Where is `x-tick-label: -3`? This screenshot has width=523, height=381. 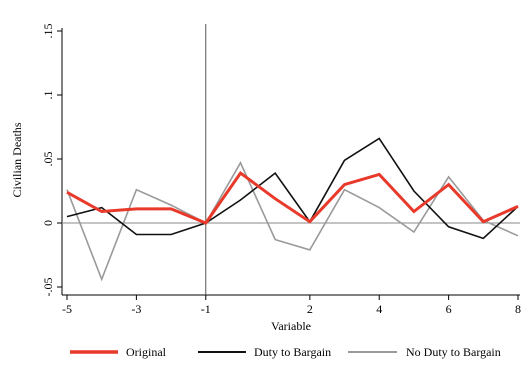 x-tick-label: -3 is located at coordinates (136, 309).